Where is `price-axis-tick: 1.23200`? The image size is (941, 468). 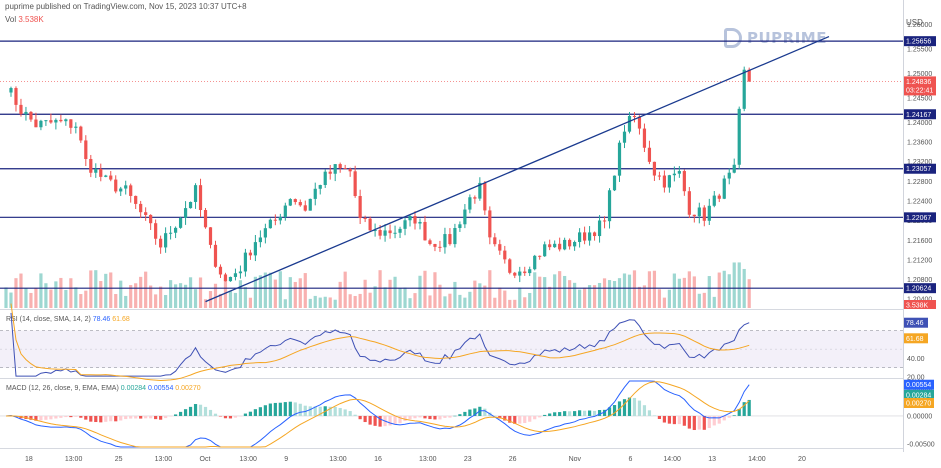
price-axis-tick: 1.23200 is located at coordinates (919, 162).